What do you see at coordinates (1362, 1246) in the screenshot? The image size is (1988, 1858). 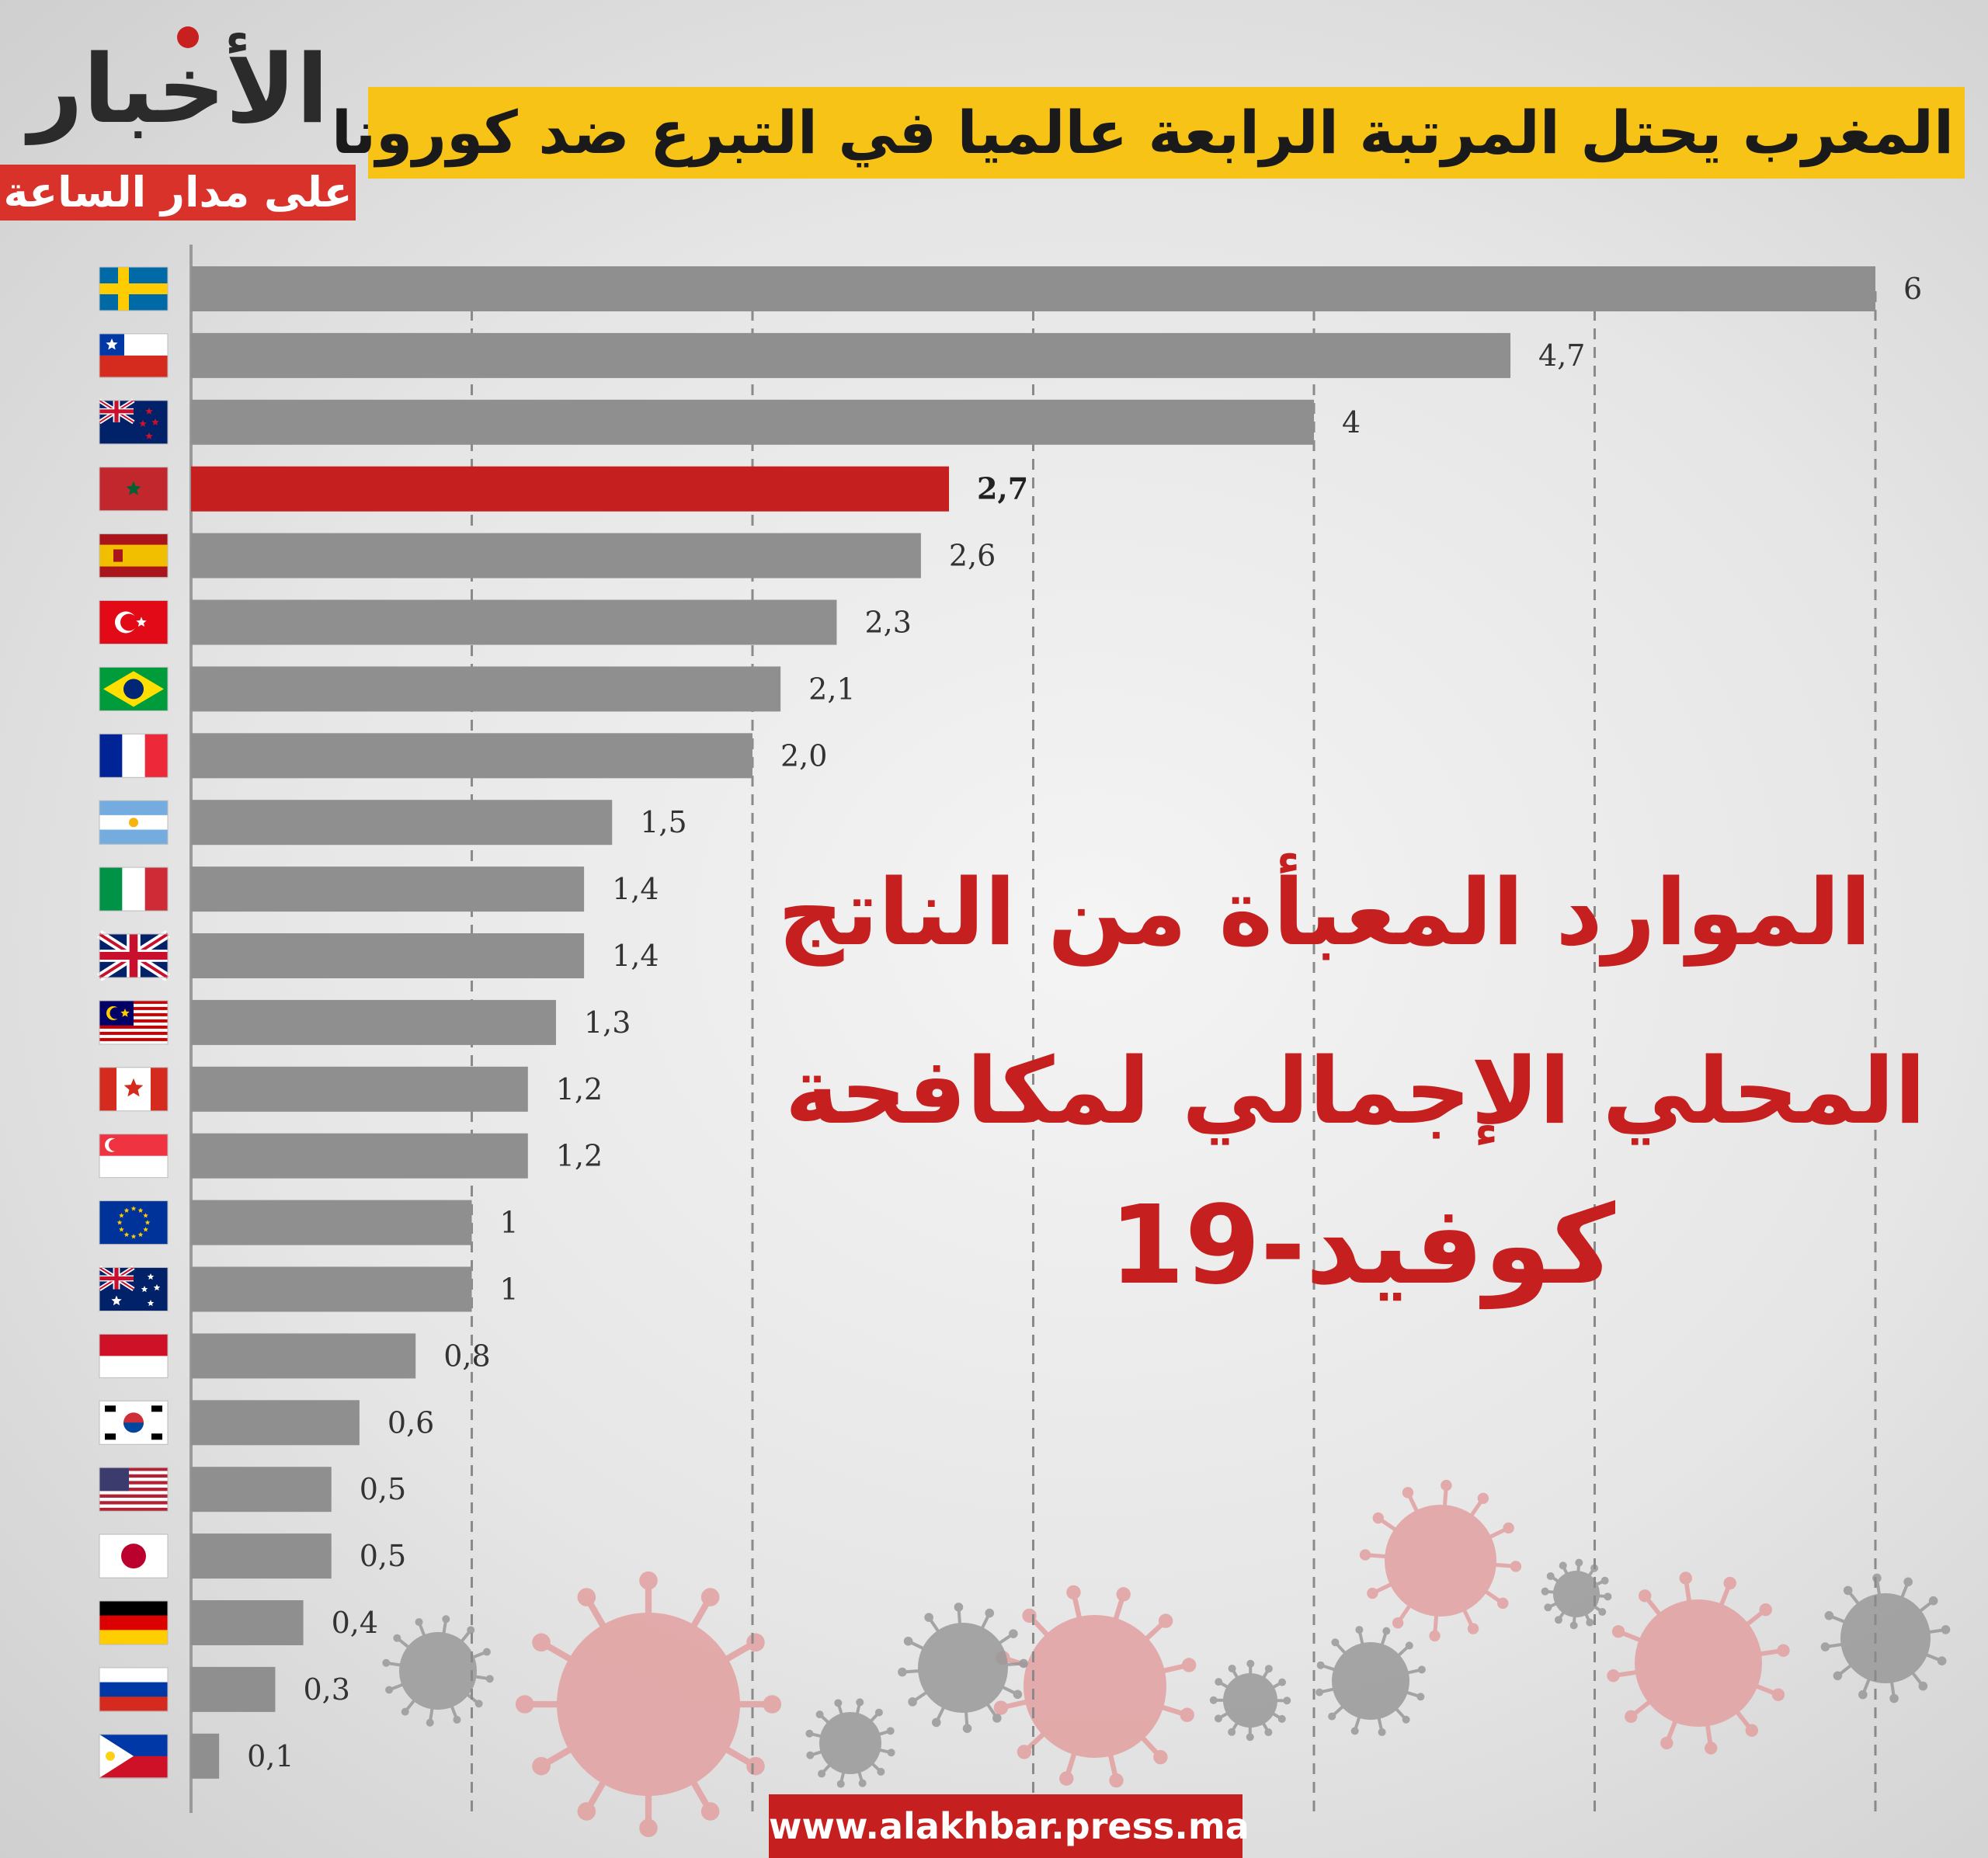 I see `caption-line-3: كوفيد-19` at bounding box center [1362, 1246].